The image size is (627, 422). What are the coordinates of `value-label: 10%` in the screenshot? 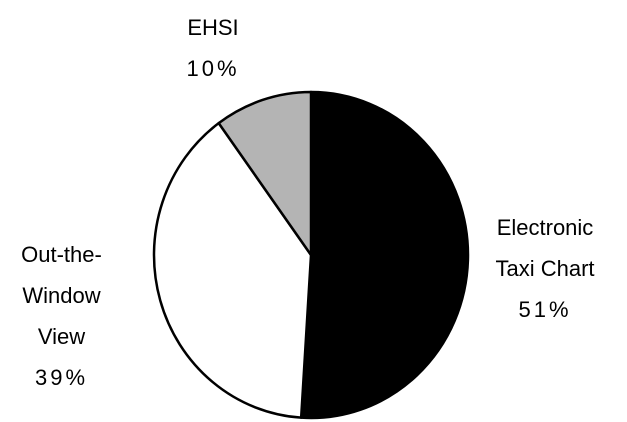 It's located at (213, 68).